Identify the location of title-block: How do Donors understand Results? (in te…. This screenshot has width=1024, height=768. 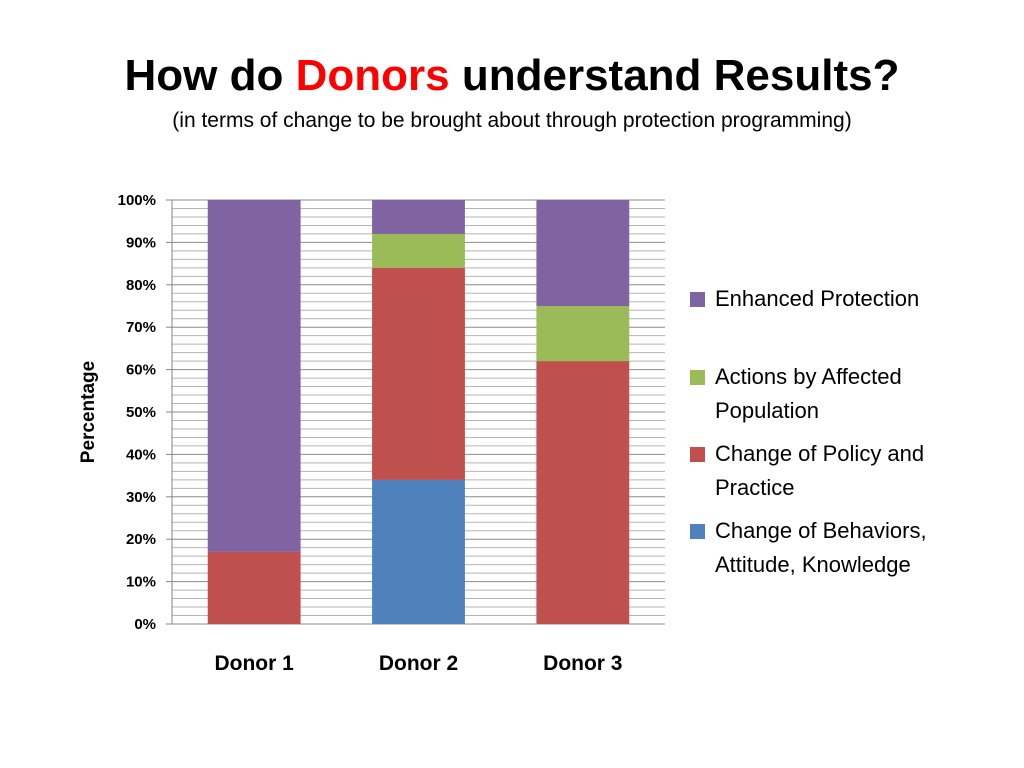
(512, 91).